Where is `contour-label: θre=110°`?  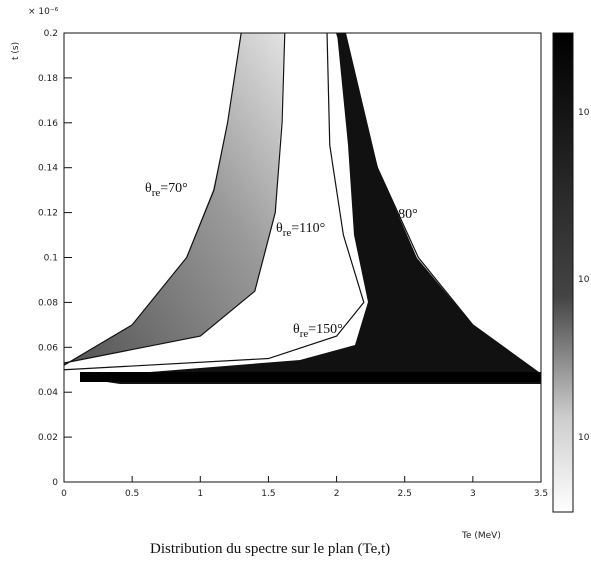
contour-label: θre=110° is located at coordinates (300, 230).